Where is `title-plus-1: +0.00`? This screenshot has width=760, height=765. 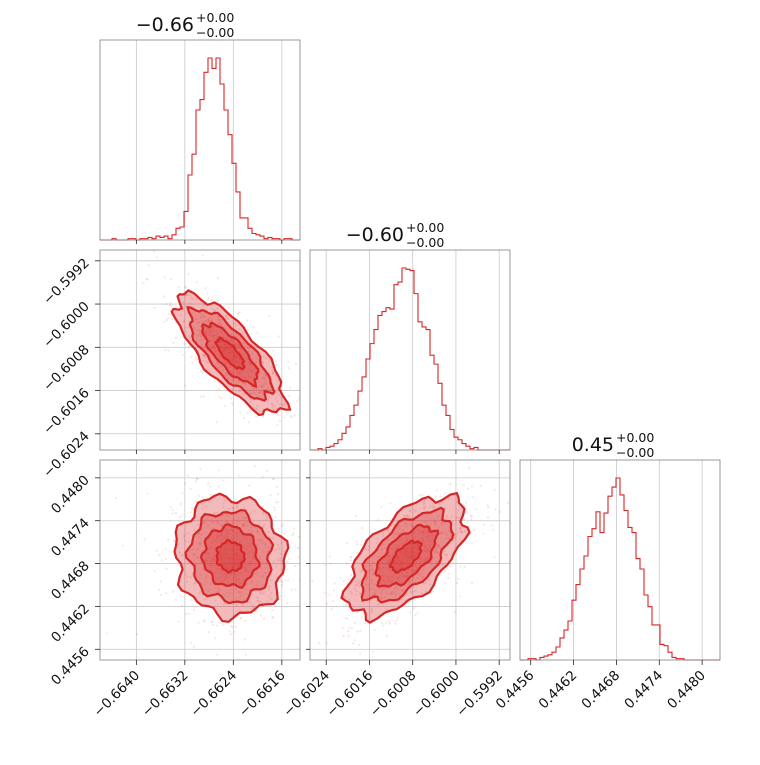 title-plus-1: +0.00 is located at coordinates (215, 17).